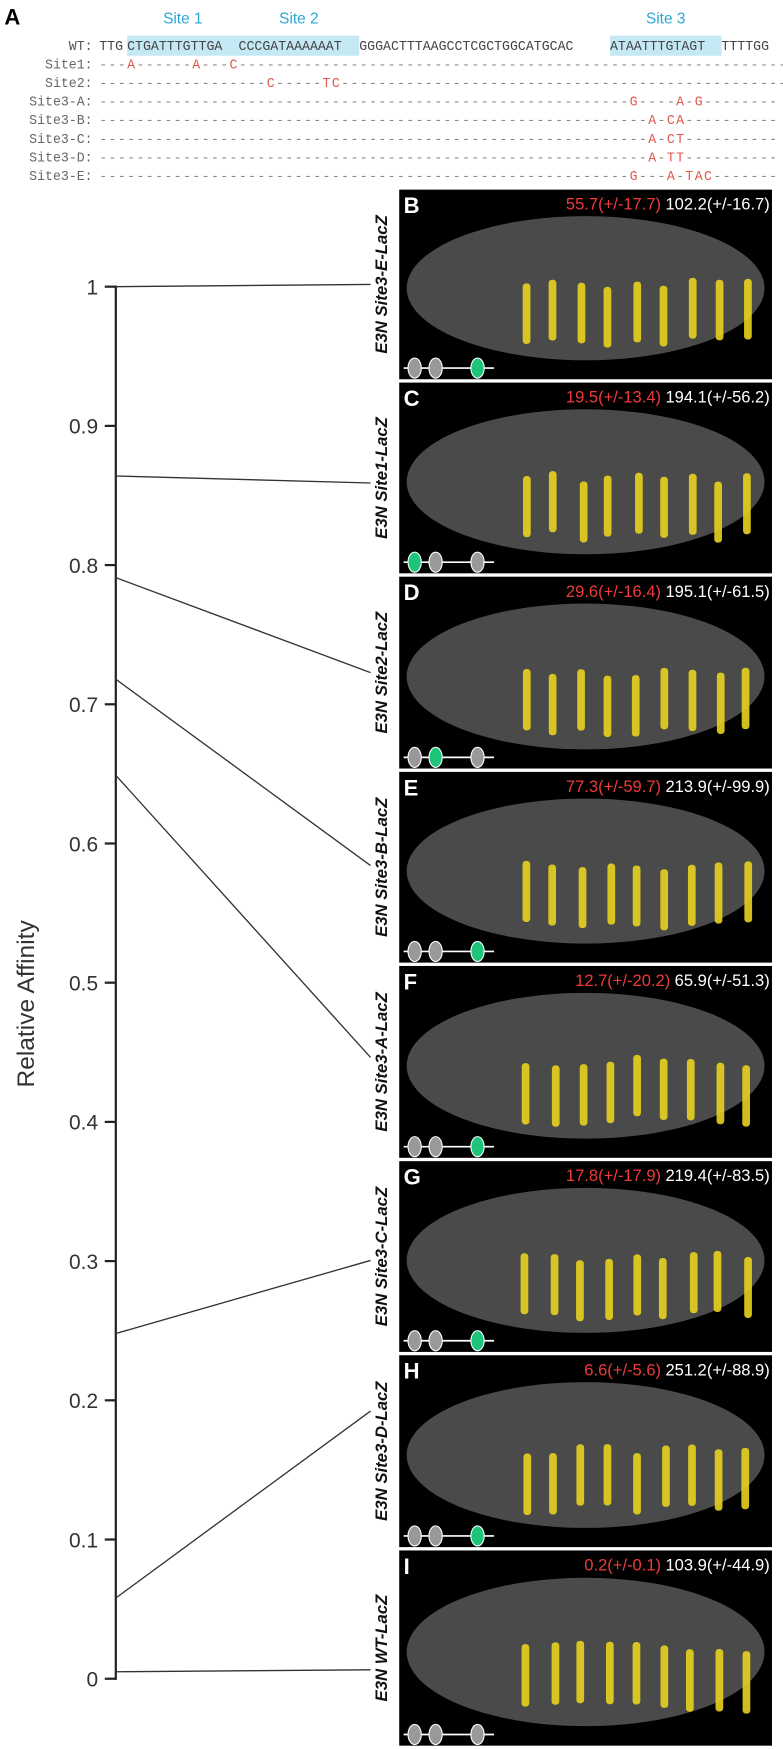 This screenshot has height=1749, width=783. What do you see at coordinates (69, 65) in the screenshot?
I see `seq-label: Site1:` at bounding box center [69, 65].